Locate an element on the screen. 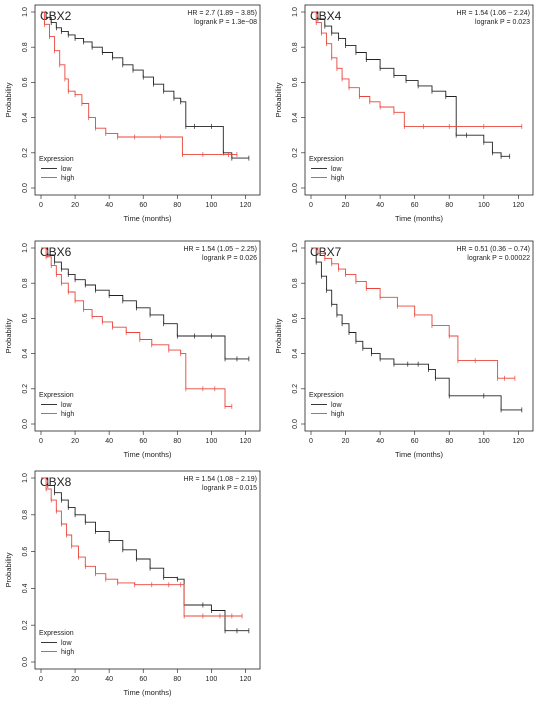 The width and height of the screenshot is (540, 705). p-annotation: logrank P = 0.026 is located at coordinates (229, 258).